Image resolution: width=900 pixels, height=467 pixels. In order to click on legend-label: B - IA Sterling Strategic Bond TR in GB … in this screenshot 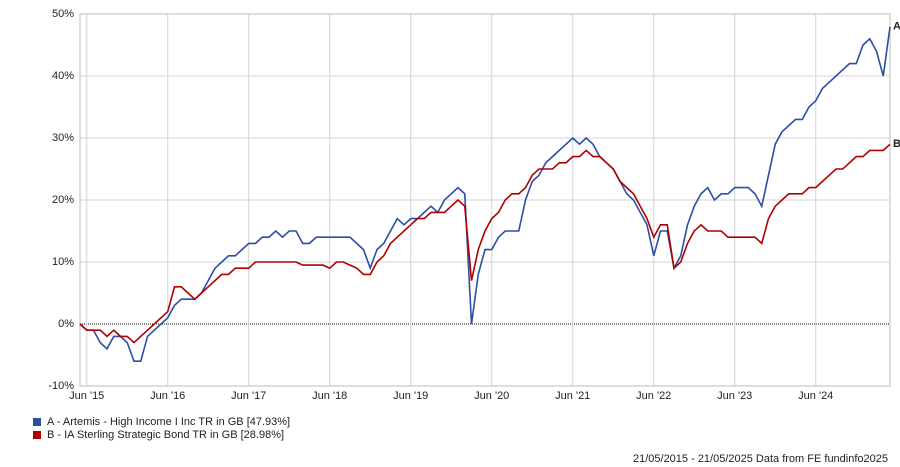, I will do `click(165, 435)`.